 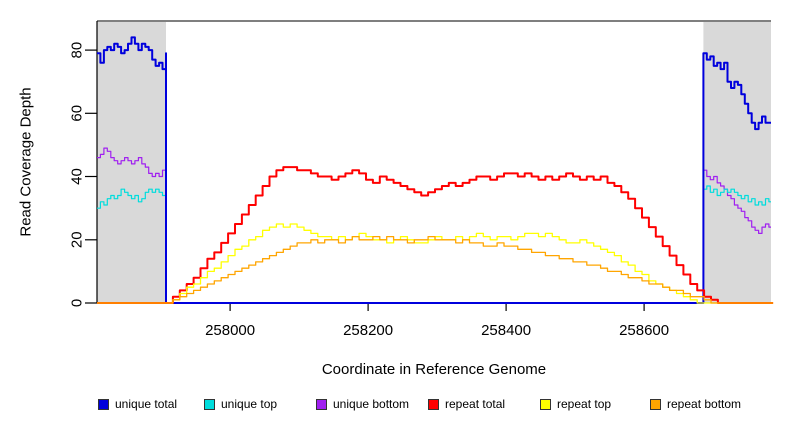 What do you see at coordinates (584, 404) in the screenshot?
I see `legend-label: repeat top` at bounding box center [584, 404].